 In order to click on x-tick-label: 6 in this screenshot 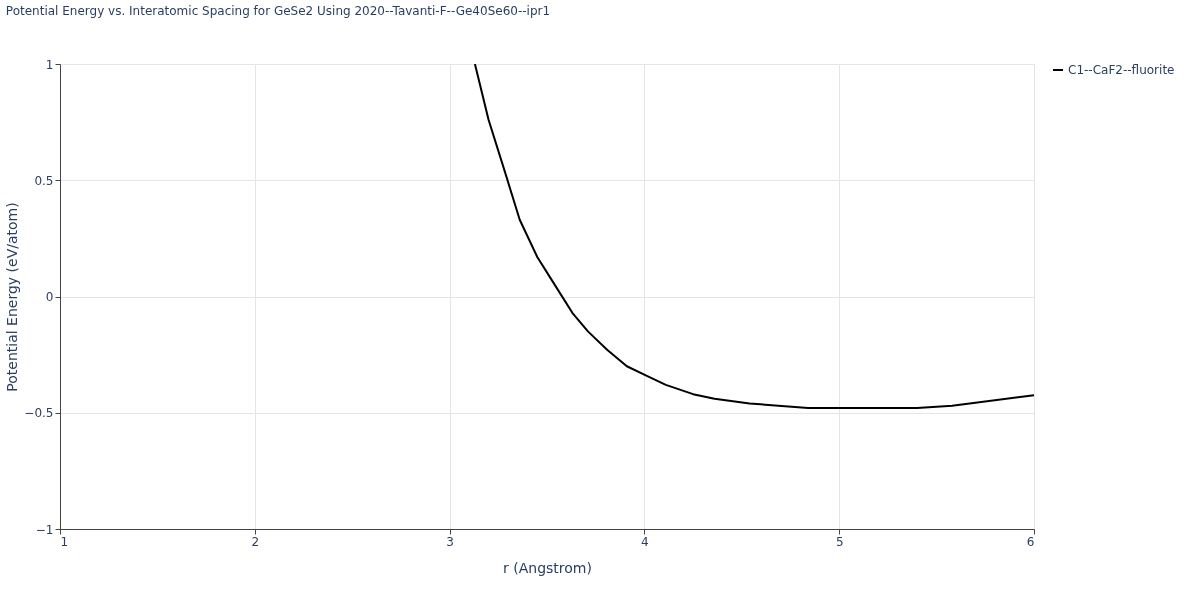, I will do `click(1030, 541)`.